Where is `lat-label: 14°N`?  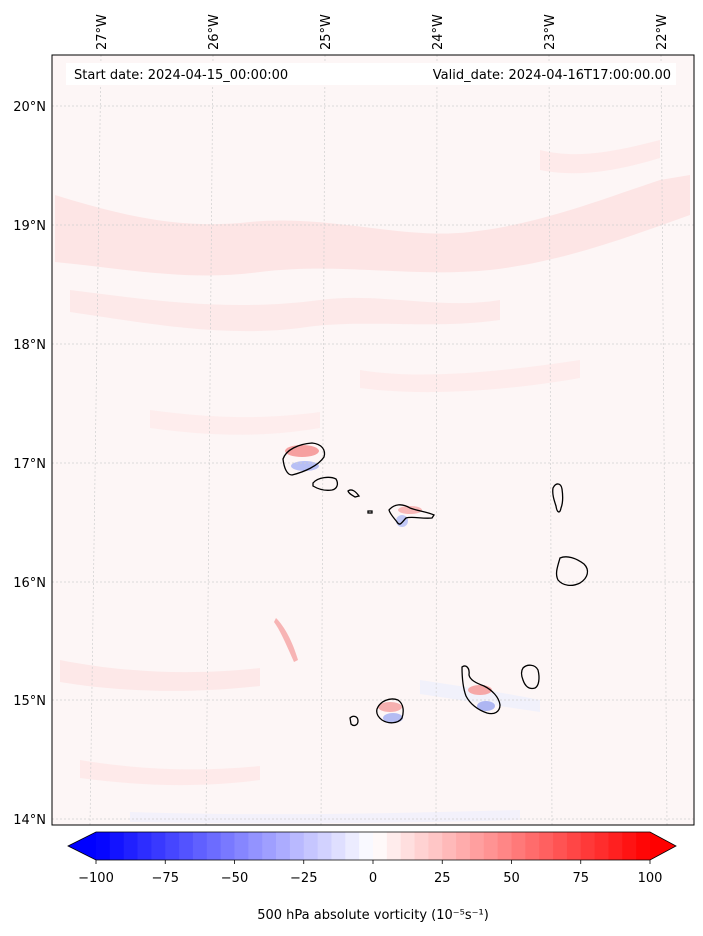
lat-label: 14°N is located at coordinates (29, 820).